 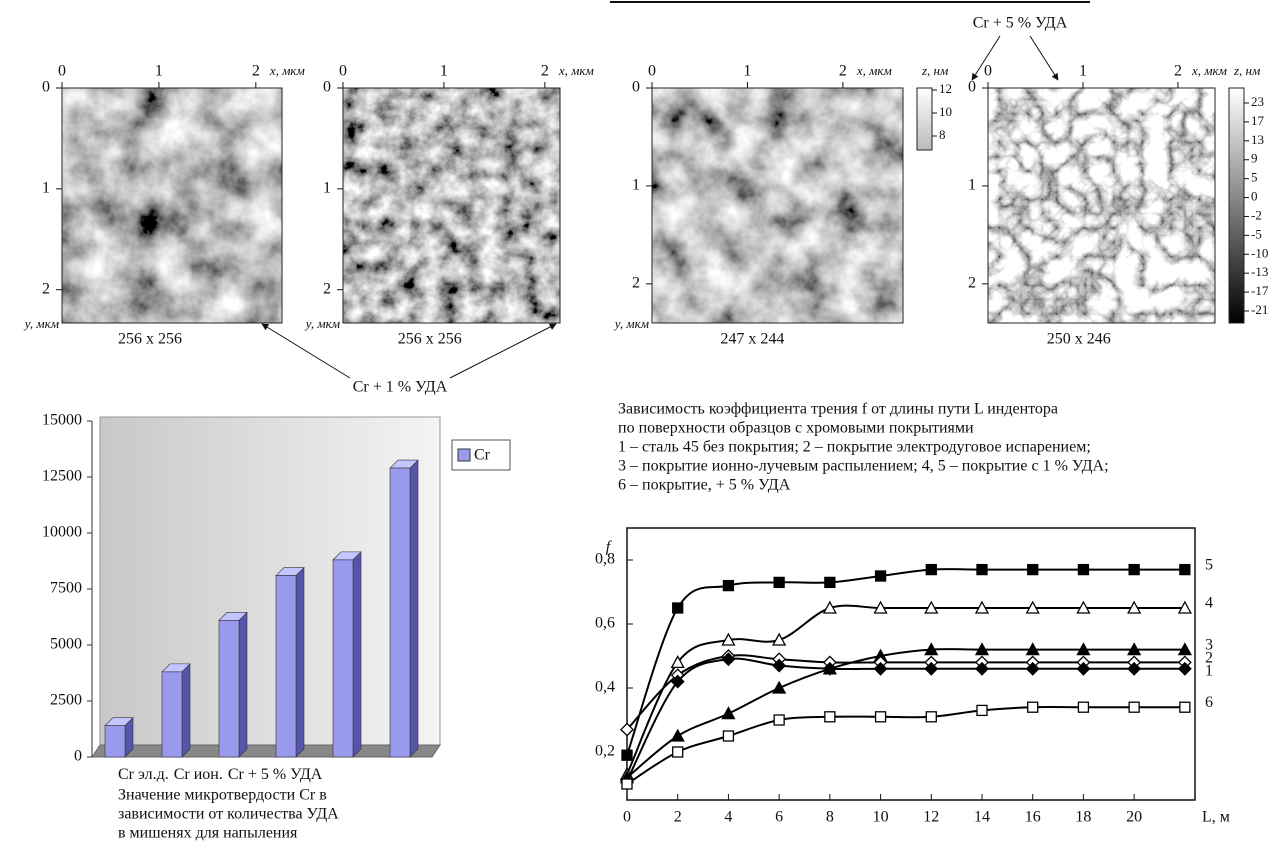 What do you see at coordinates (322, 323) in the screenshot?
I see `y-axis-label: y, мкм` at bounding box center [322, 323].